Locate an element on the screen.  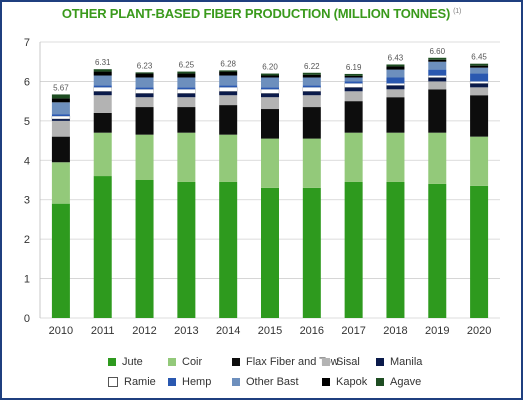
legend-item-sisal: Sisal is located at coordinates (341, 362).